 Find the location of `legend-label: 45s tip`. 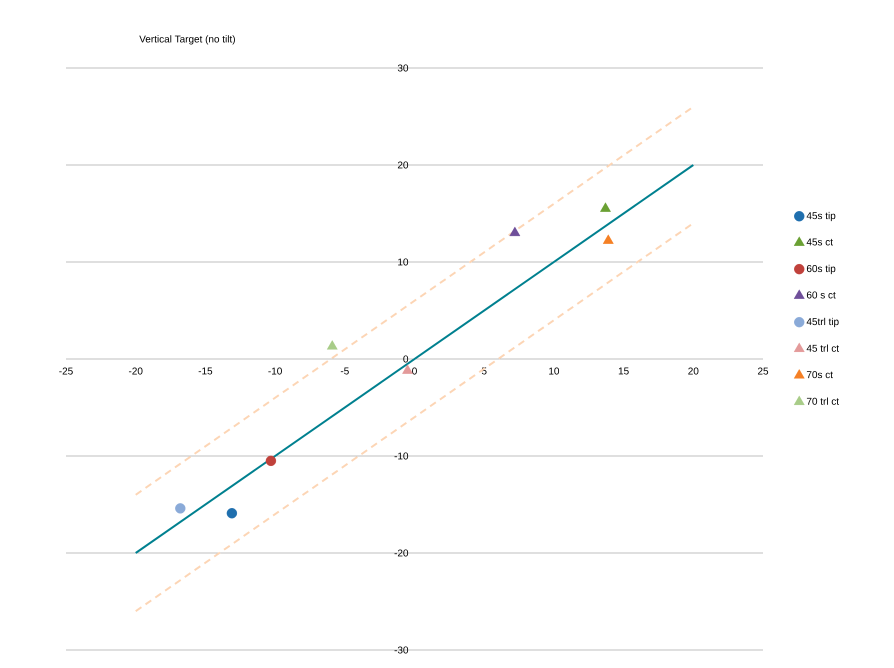

legend-label: 45s tip is located at coordinates (821, 217).